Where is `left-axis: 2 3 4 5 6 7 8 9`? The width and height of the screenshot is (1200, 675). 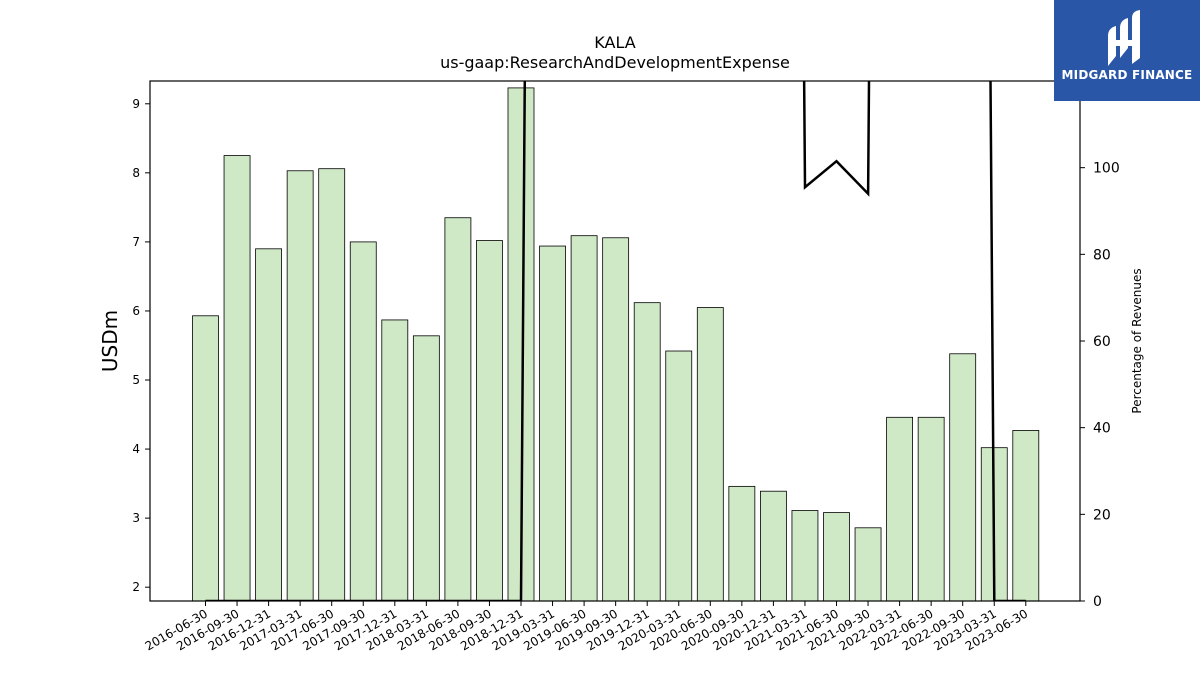
left-axis: 2 3 4 5 6 7 8 9 is located at coordinates (141, 345).